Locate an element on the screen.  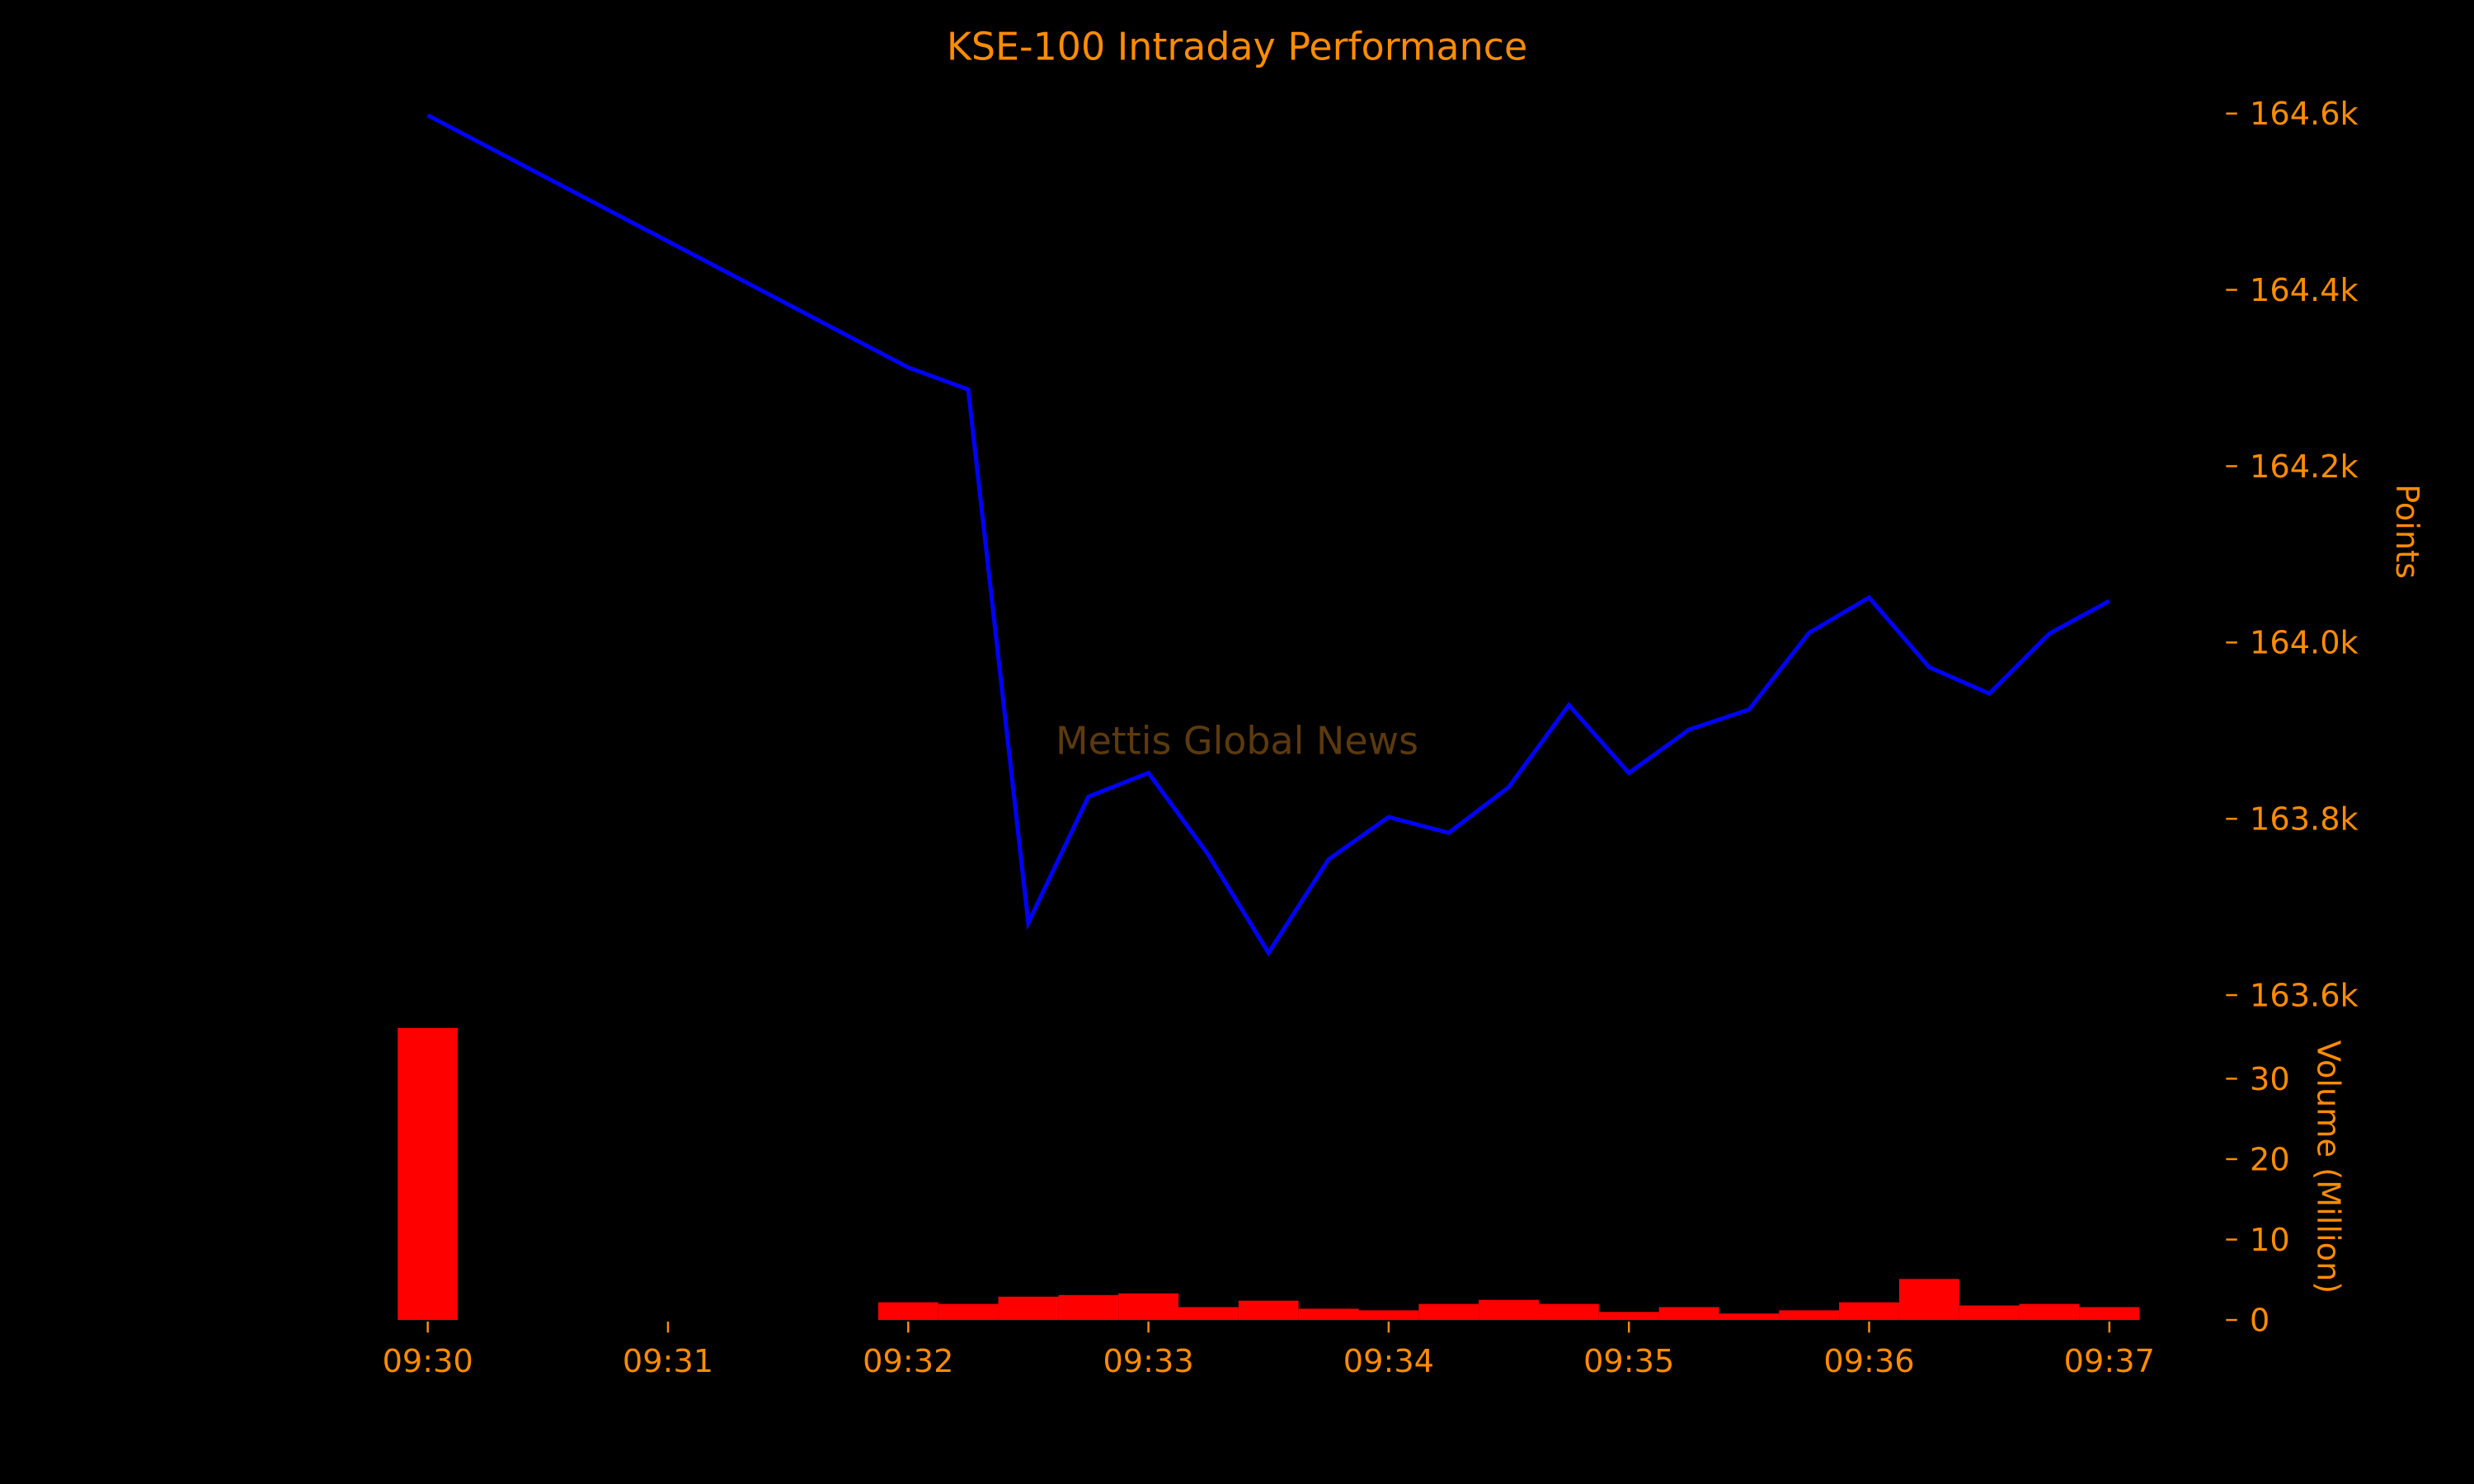
price-tick-label: 164.0k is located at coordinates (2304, 643).